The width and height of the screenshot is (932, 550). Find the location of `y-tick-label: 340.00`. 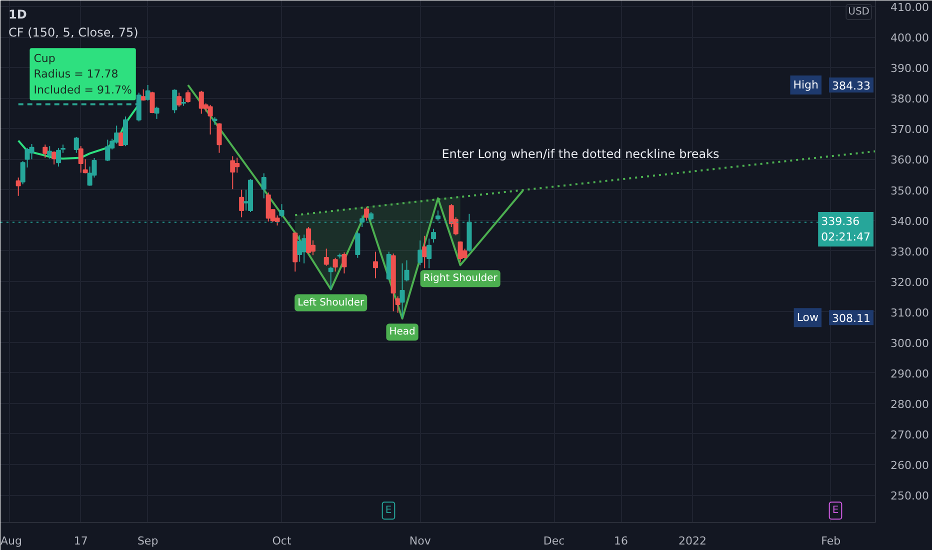

y-tick-label: 340.00 is located at coordinates (909, 221).